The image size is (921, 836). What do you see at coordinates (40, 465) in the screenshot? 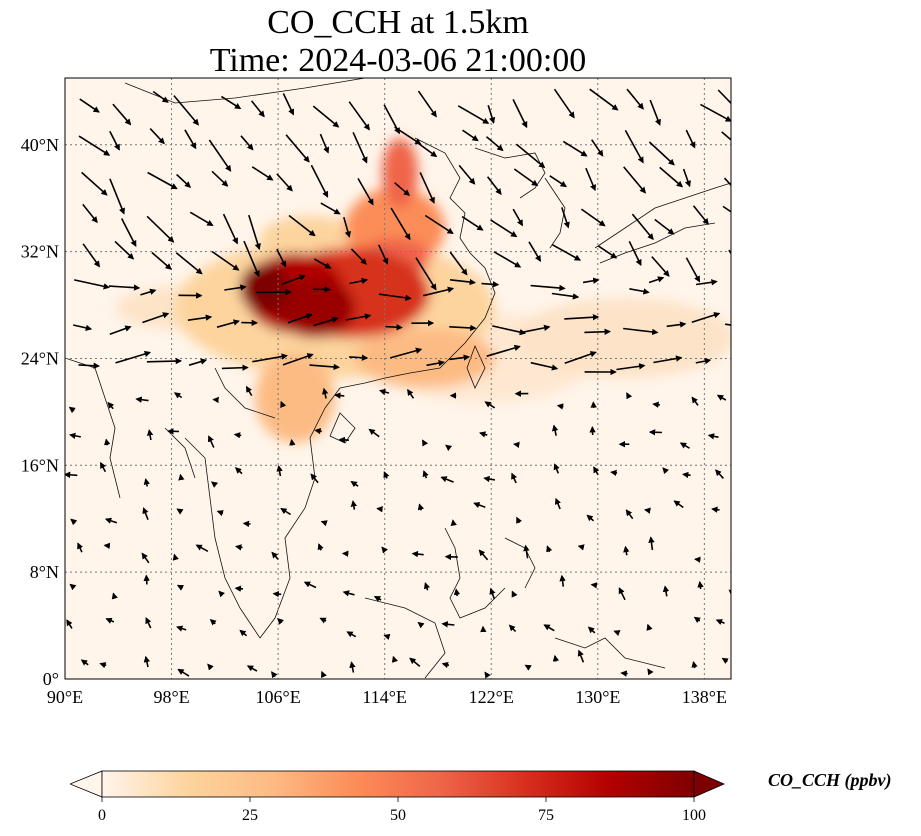
I see `lat-tick-label: 16°N` at bounding box center [40, 465].